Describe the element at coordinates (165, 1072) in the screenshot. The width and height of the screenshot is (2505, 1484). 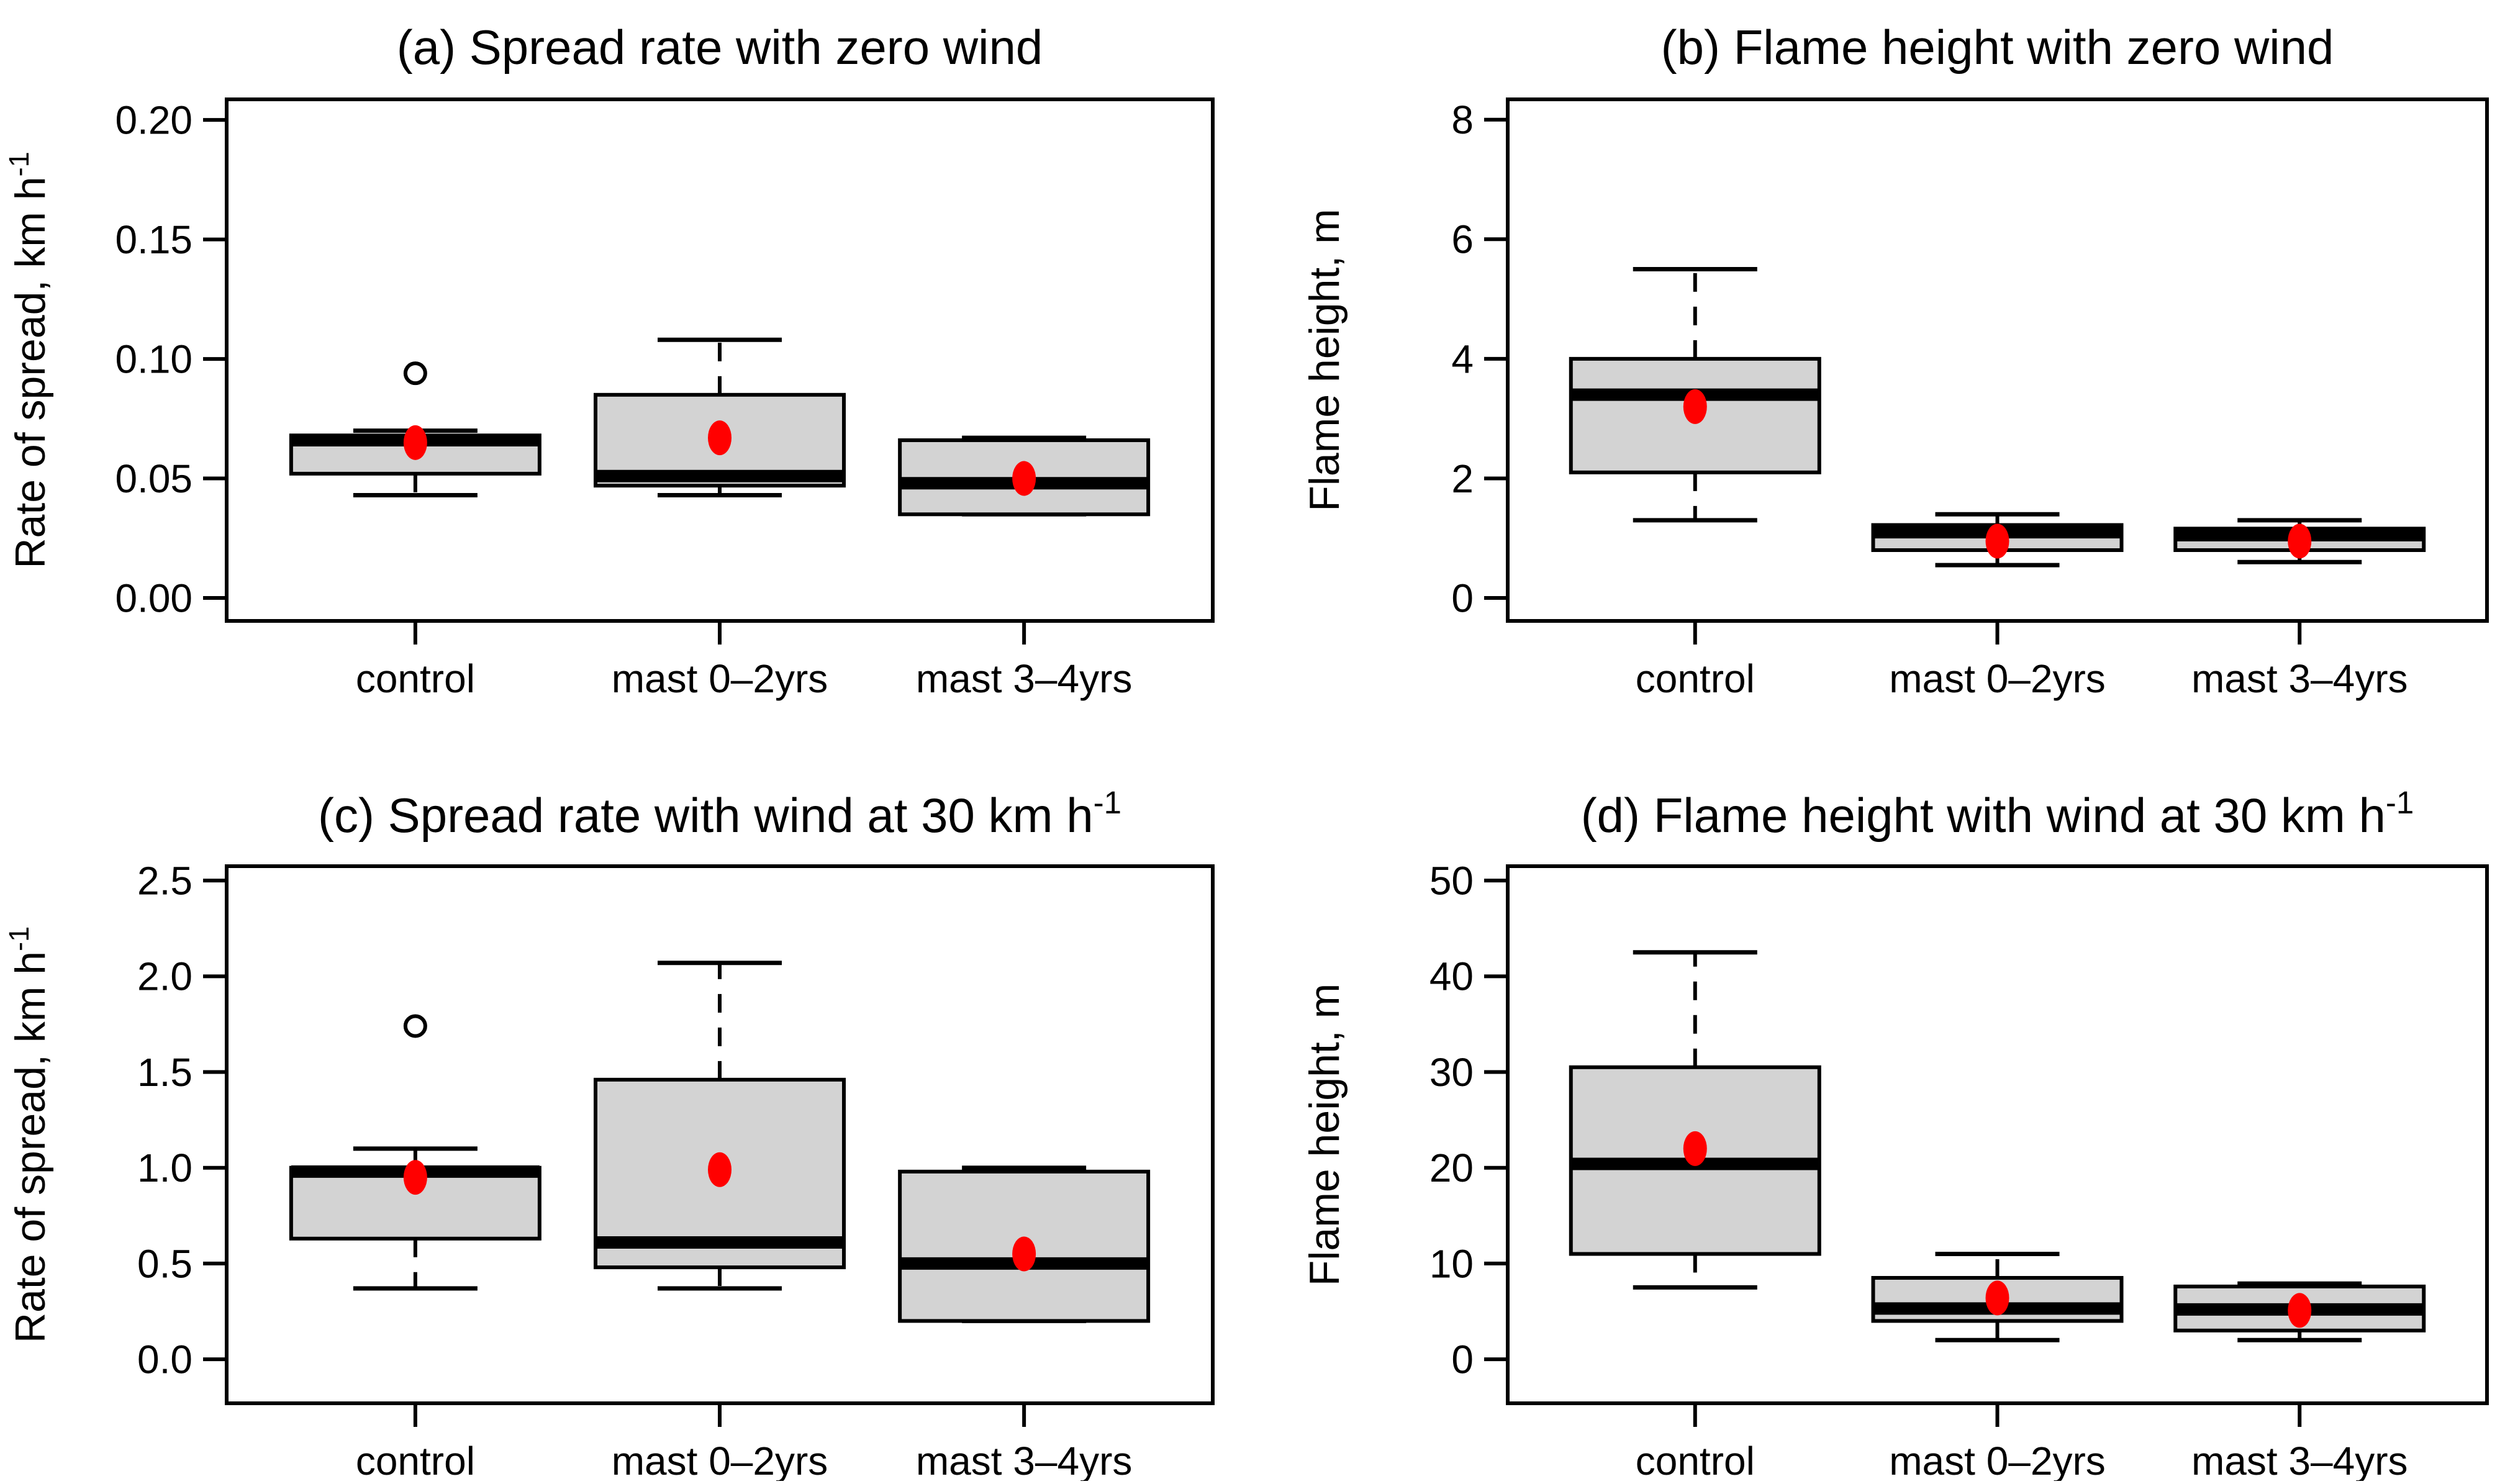
I see `y-tick-label: 1.5` at that location.